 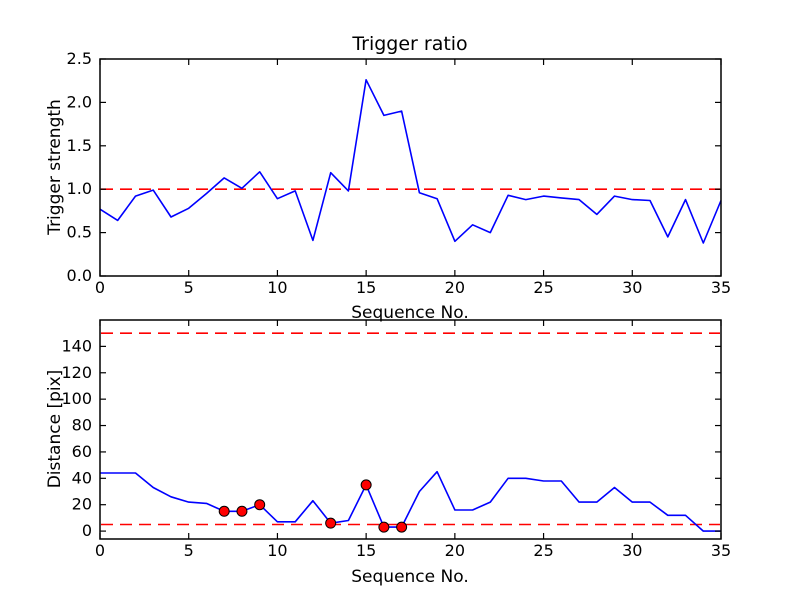 I want to click on y-tick-label: 2.0, so click(x=79, y=101).